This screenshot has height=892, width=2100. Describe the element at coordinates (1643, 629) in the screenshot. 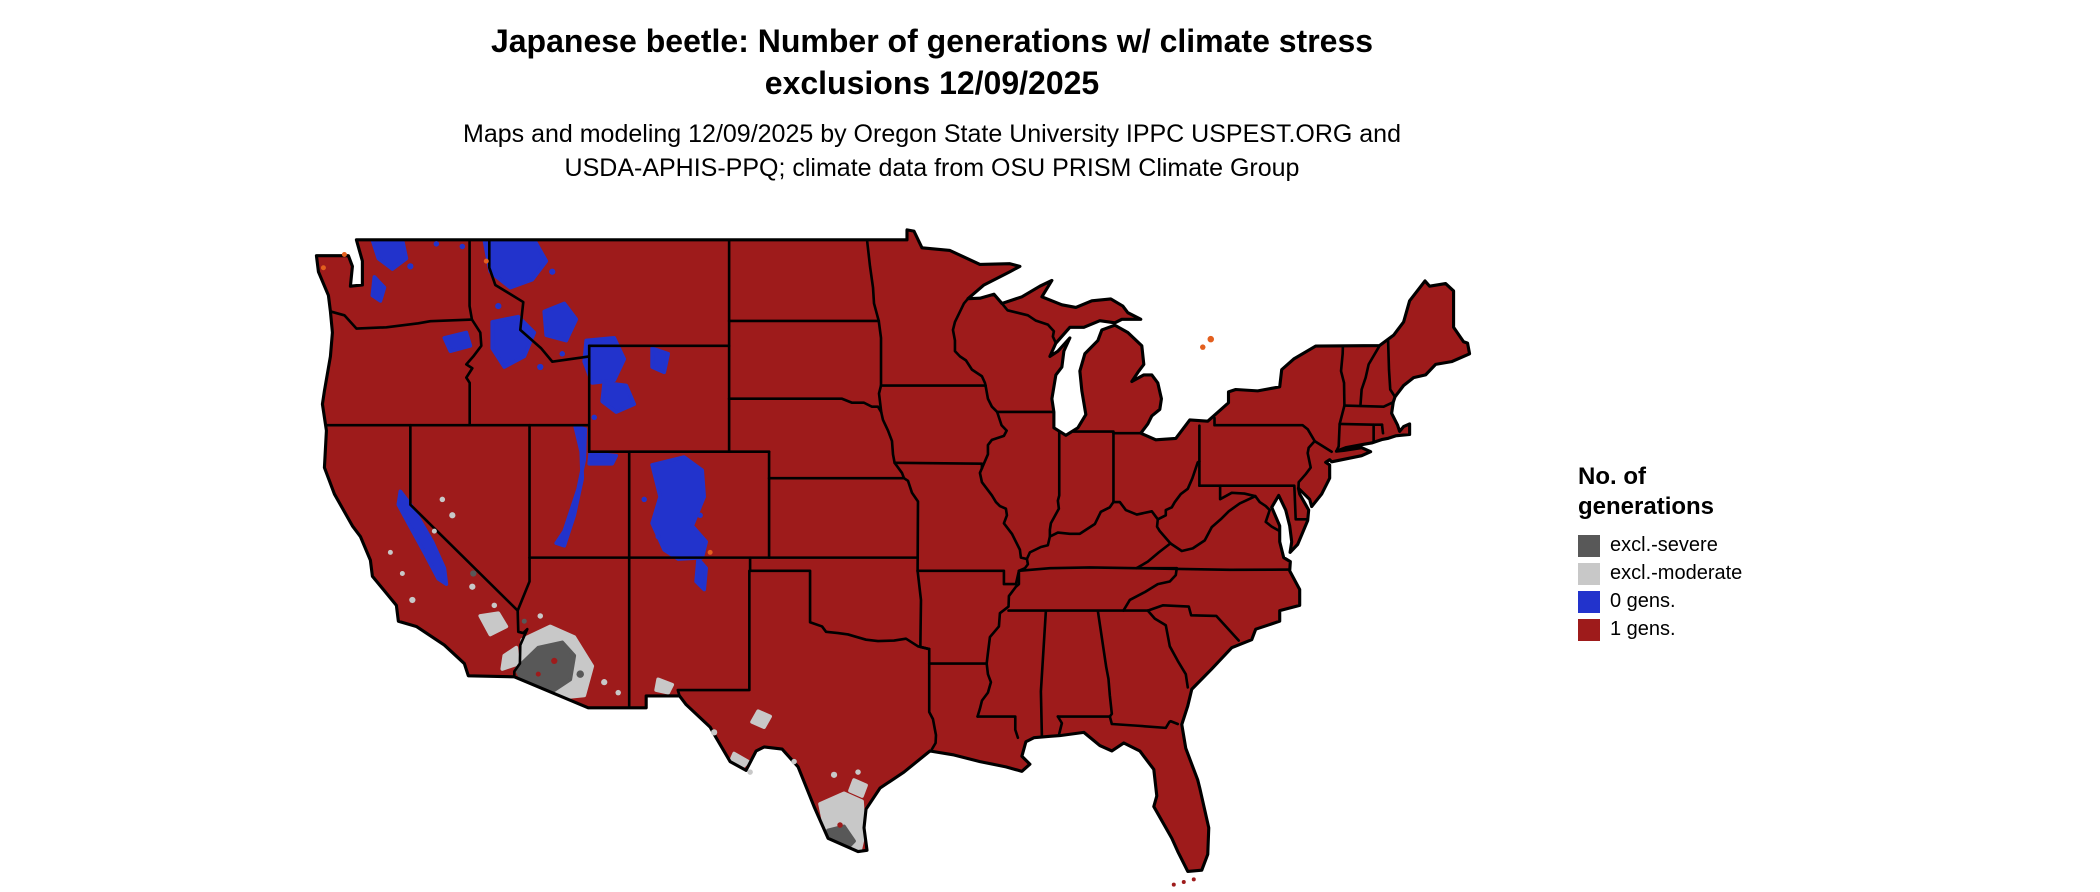

I see `legend-item-label: 1 gens.` at that location.